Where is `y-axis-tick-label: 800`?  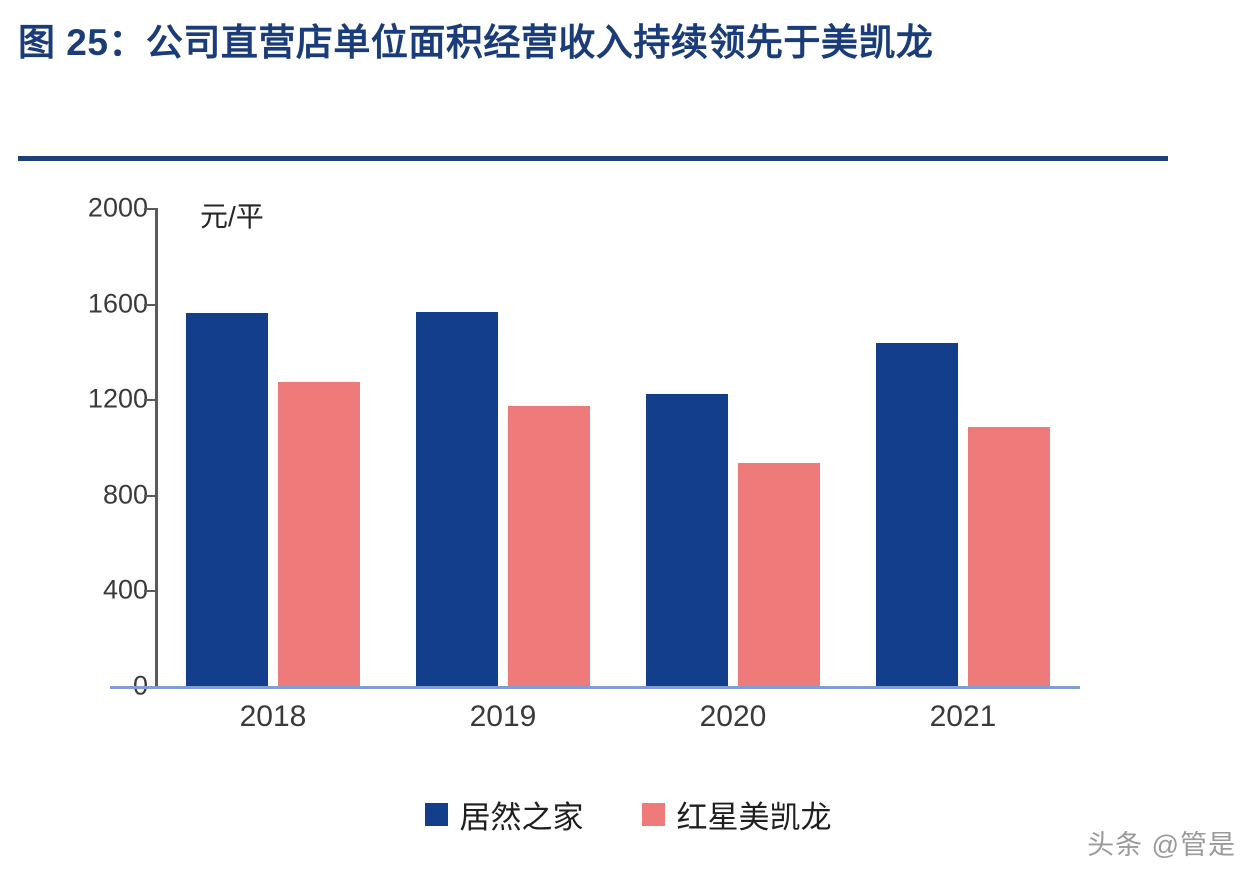
y-axis-tick-label: 800 is located at coordinates (125, 494).